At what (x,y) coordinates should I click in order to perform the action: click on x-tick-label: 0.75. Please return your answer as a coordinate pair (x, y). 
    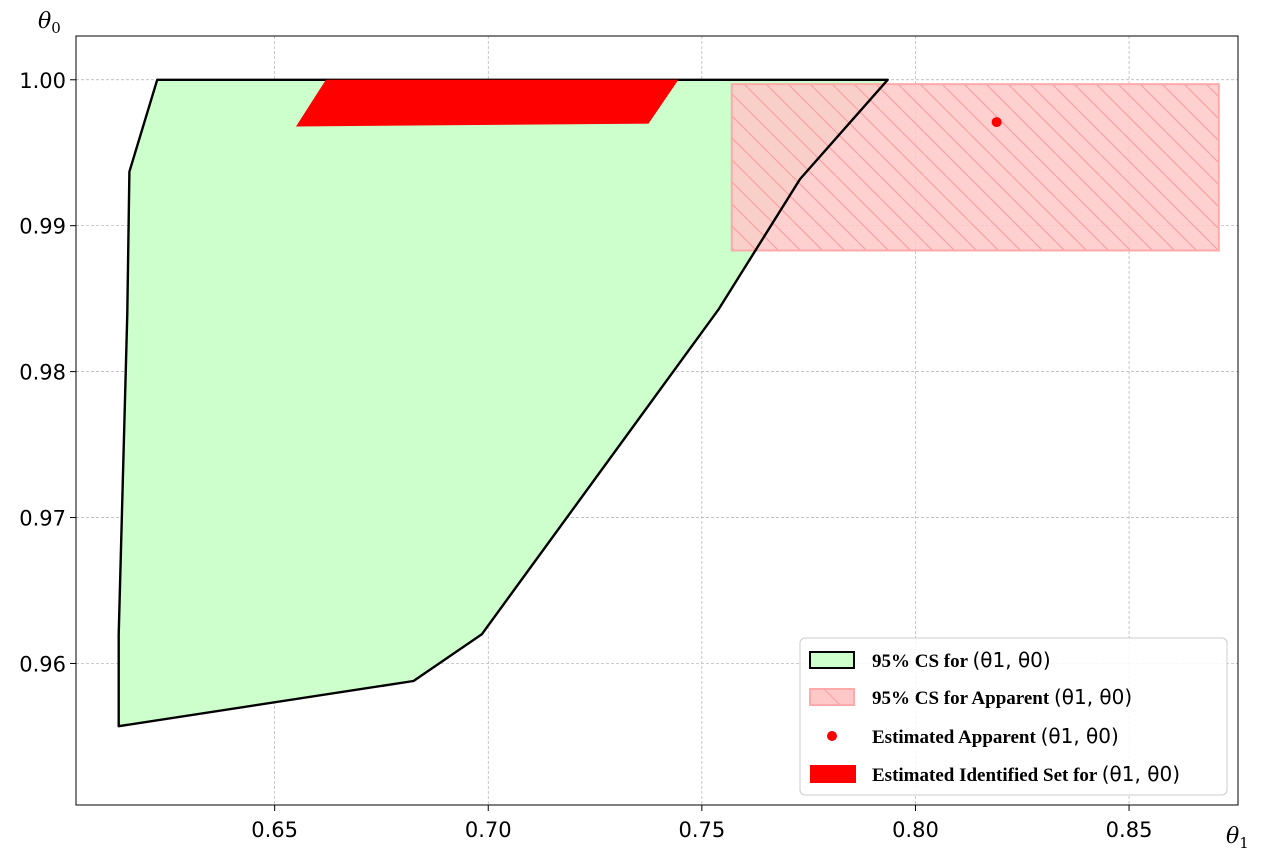
    Looking at the image, I should click on (701, 830).